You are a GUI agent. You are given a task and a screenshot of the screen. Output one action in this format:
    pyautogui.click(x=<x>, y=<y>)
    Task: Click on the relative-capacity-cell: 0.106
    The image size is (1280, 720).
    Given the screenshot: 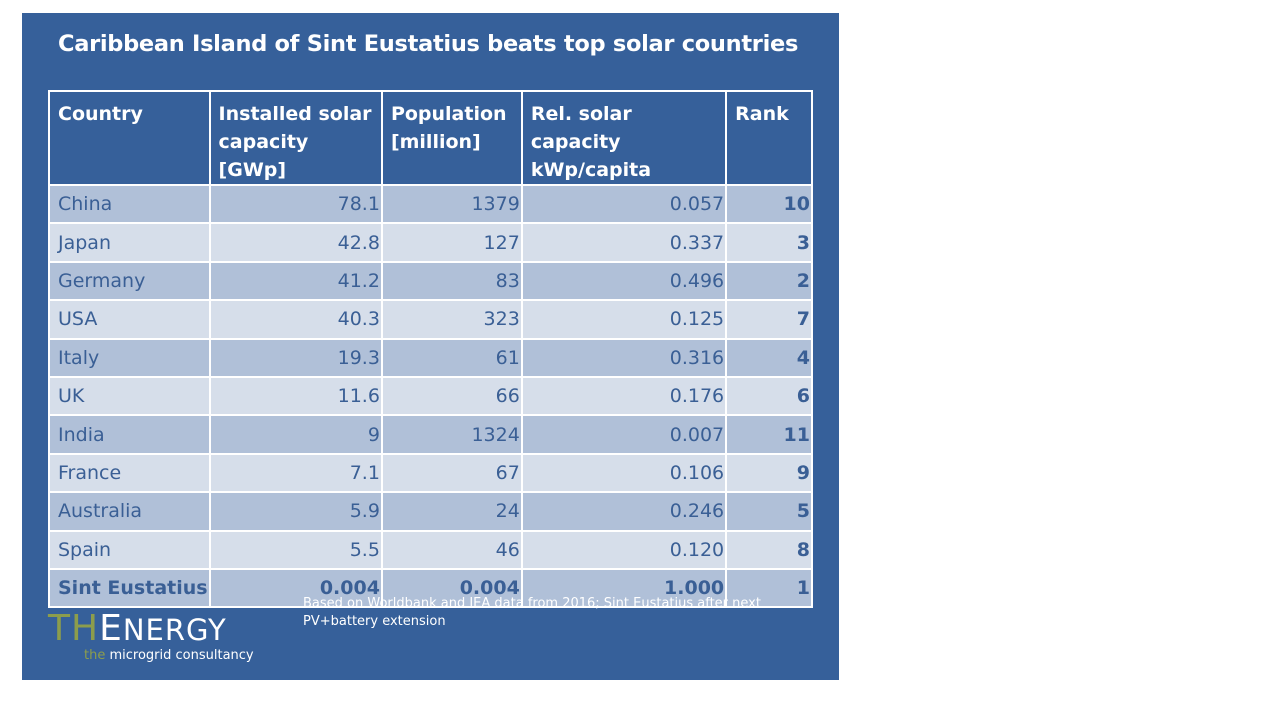 What is the action you would take?
    pyautogui.click(x=624, y=473)
    